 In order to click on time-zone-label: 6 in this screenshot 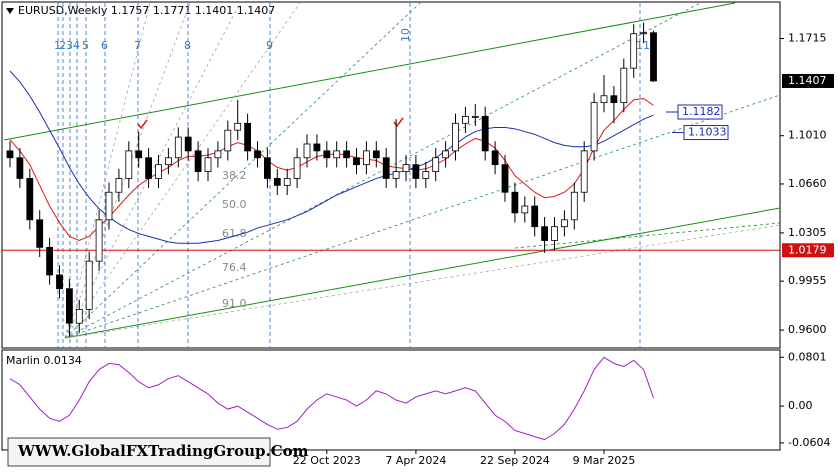, I will do `click(104, 45)`.